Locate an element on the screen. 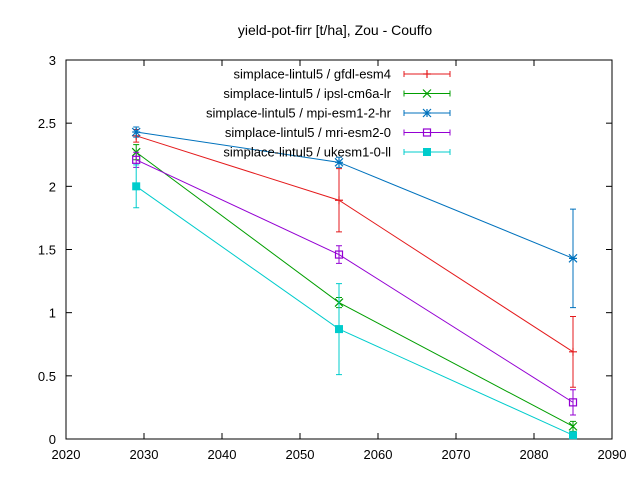  legend-label: simplace-lintul5 / ukesm1-0-ll is located at coordinates (307, 152).